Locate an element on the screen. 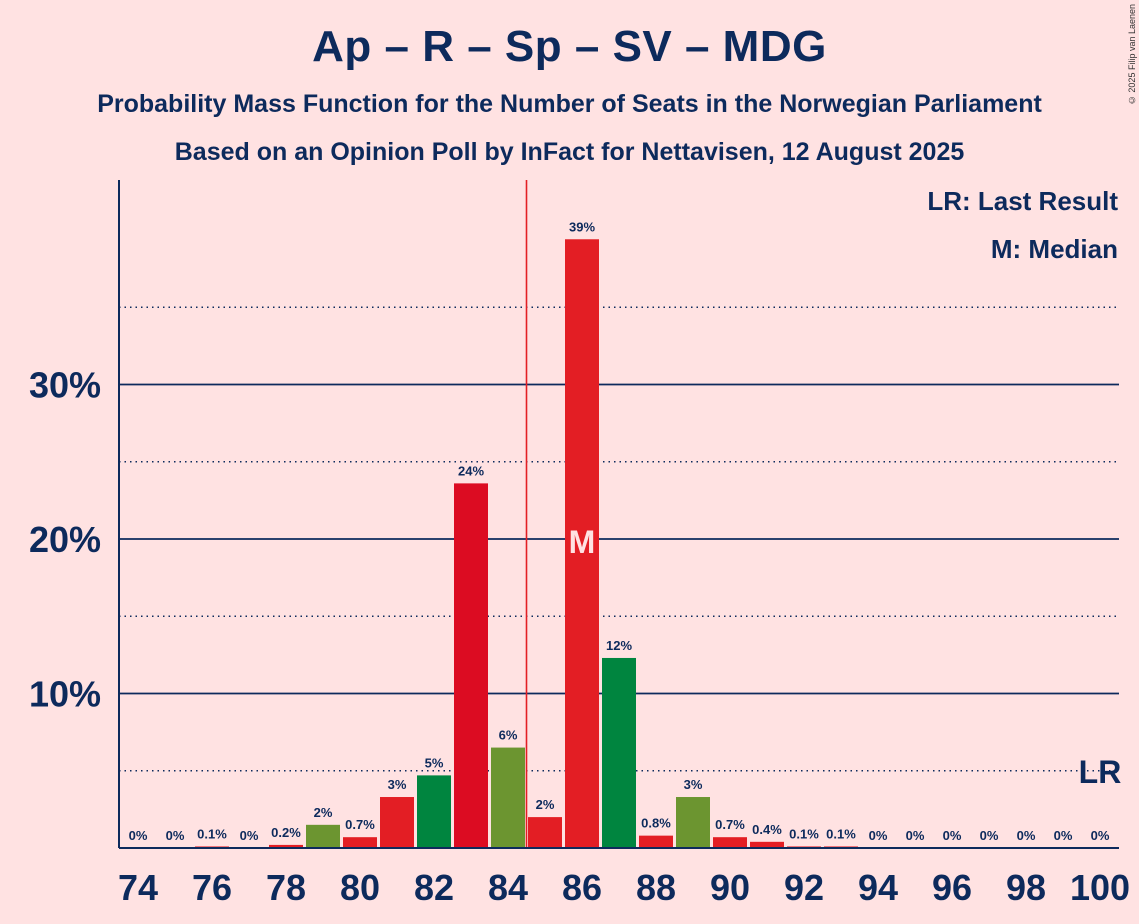  x-tick-label: 80 is located at coordinates (360, 887).